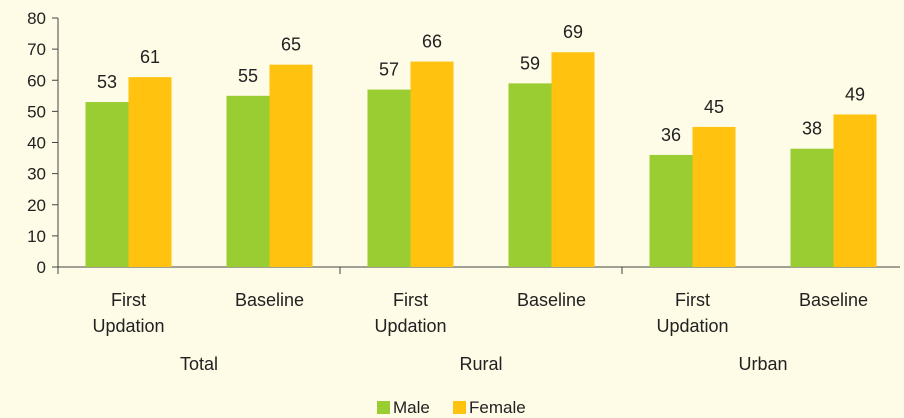 The height and width of the screenshot is (418, 904). What do you see at coordinates (855, 94) in the screenshot?
I see `female-value-label: 49` at bounding box center [855, 94].